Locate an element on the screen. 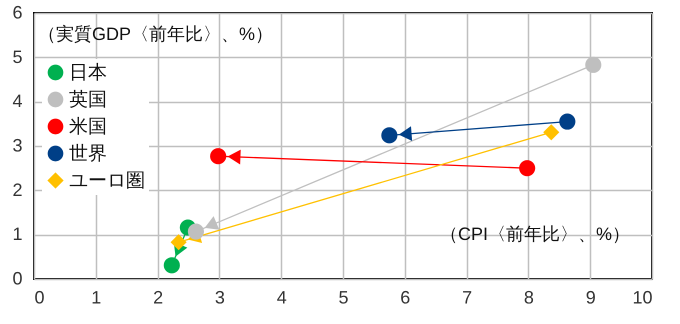 The image size is (680, 324). legend-label: 米国 is located at coordinates (88, 127).